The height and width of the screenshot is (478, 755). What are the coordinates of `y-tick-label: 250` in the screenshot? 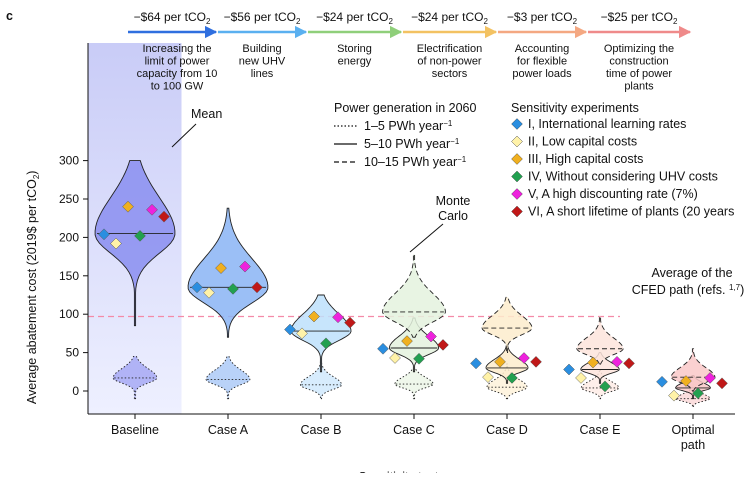 It's located at (69, 199).